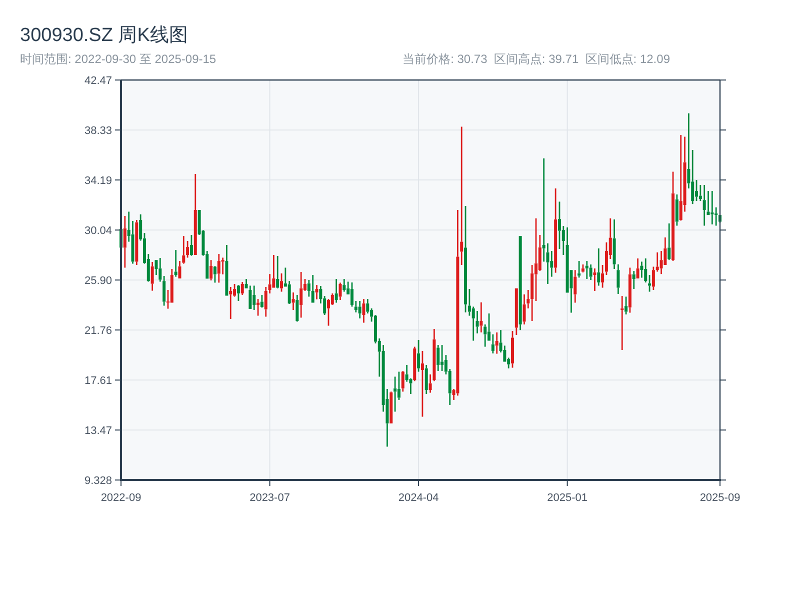 The height and width of the screenshot is (600, 800). I want to click on x-tick-label: 2022-09, so click(121, 498).